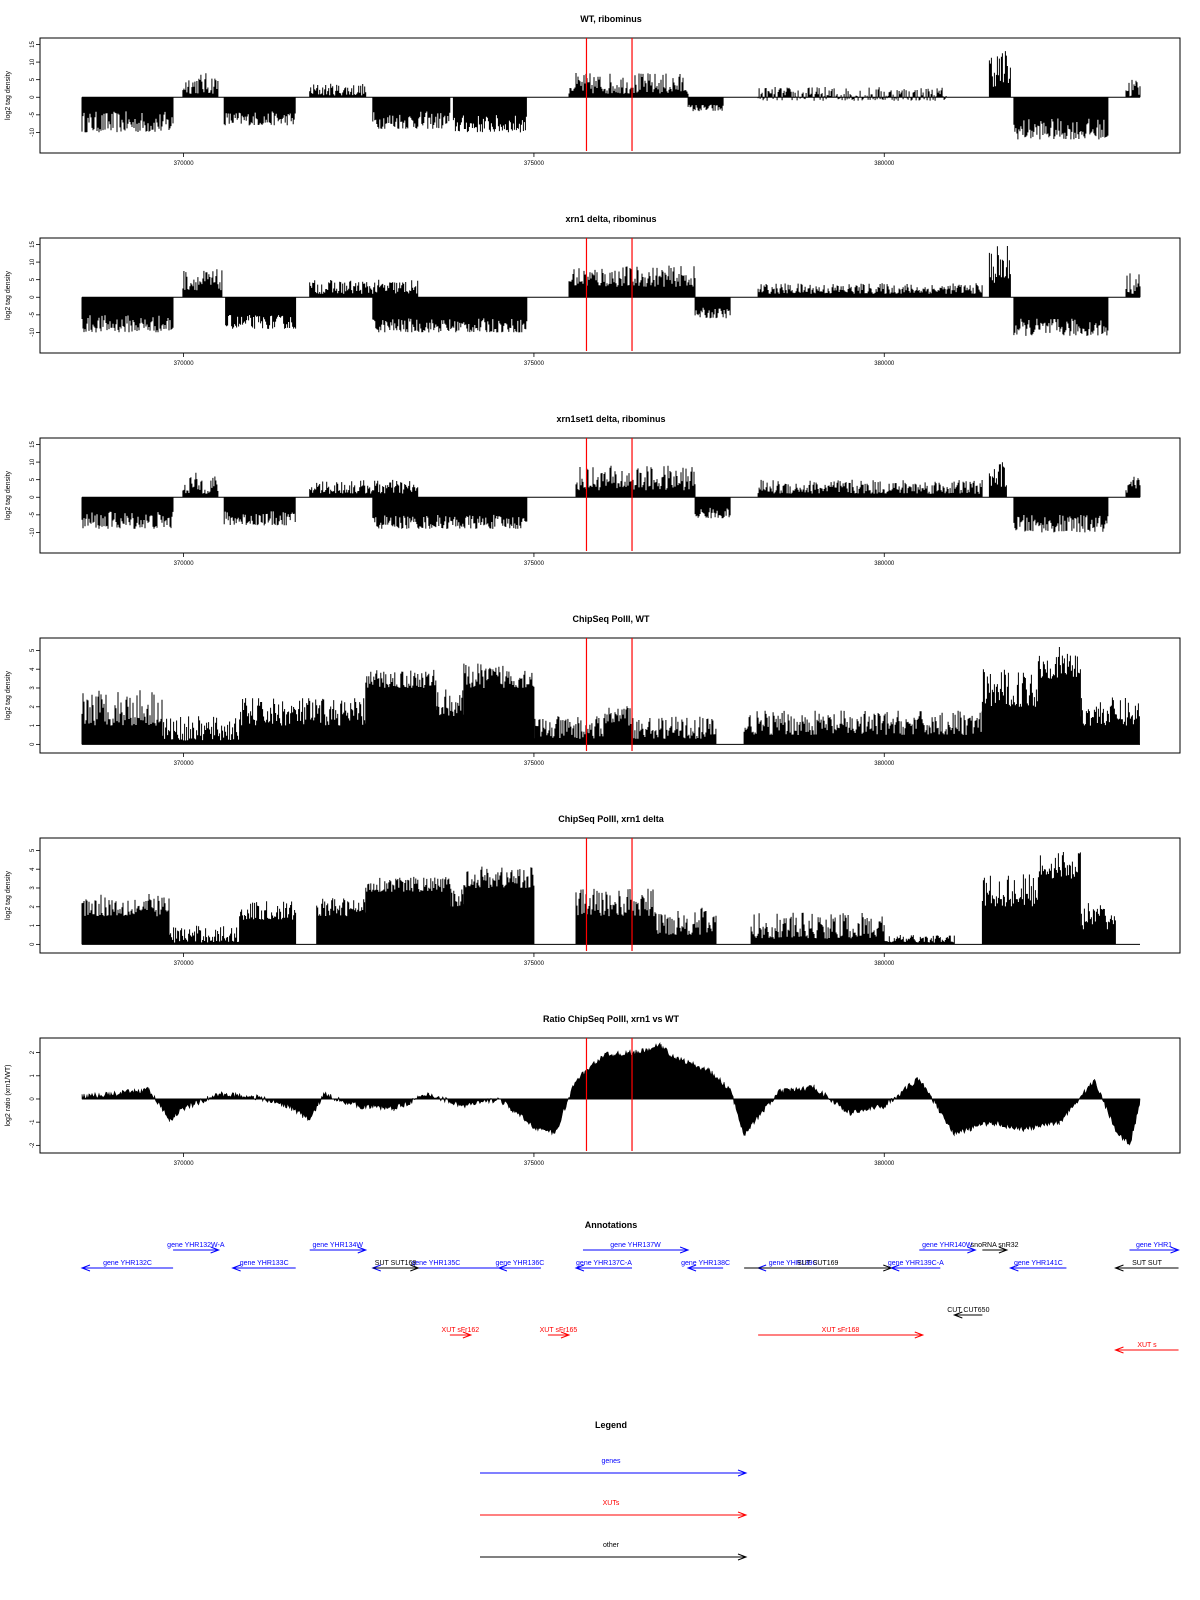 This screenshot has height=1600, width=1200. I want to click on other-label: snoRNA snR32, so click(995, 1245).